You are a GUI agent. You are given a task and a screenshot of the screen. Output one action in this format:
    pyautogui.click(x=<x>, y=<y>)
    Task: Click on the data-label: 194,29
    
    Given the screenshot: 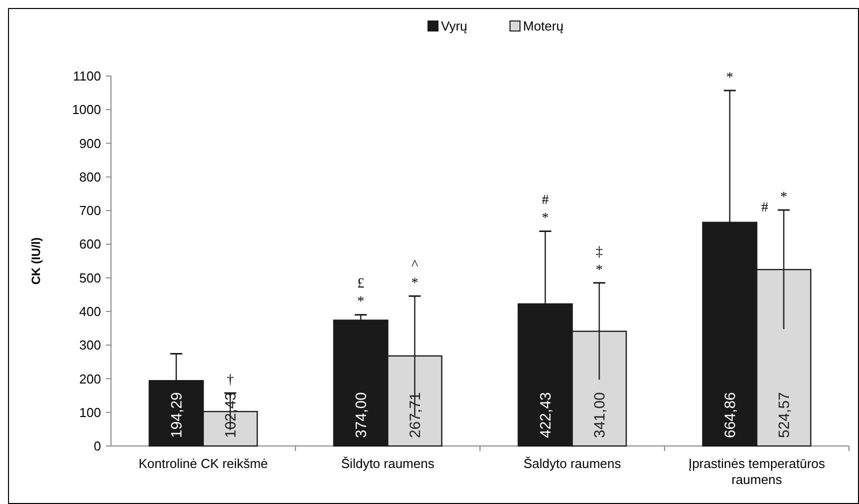 What is the action you would take?
    pyautogui.click(x=177, y=415)
    